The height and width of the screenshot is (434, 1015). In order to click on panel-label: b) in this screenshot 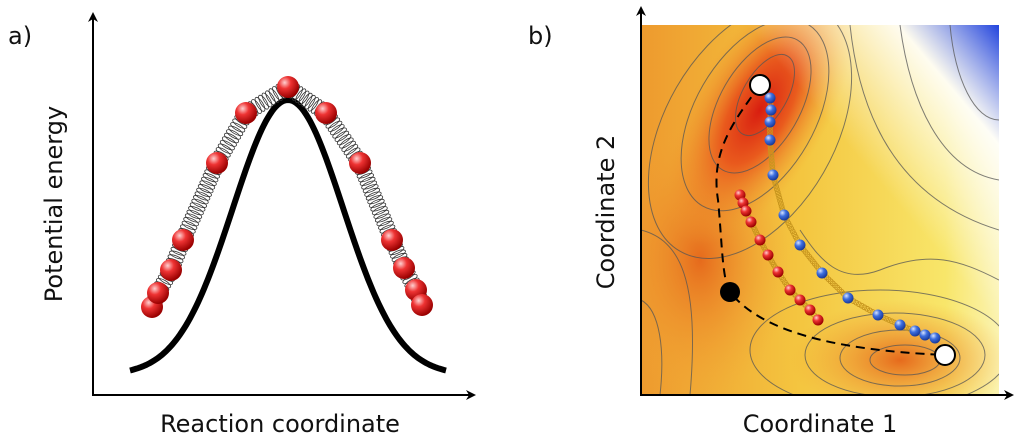, I will do `click(540, 36)`.